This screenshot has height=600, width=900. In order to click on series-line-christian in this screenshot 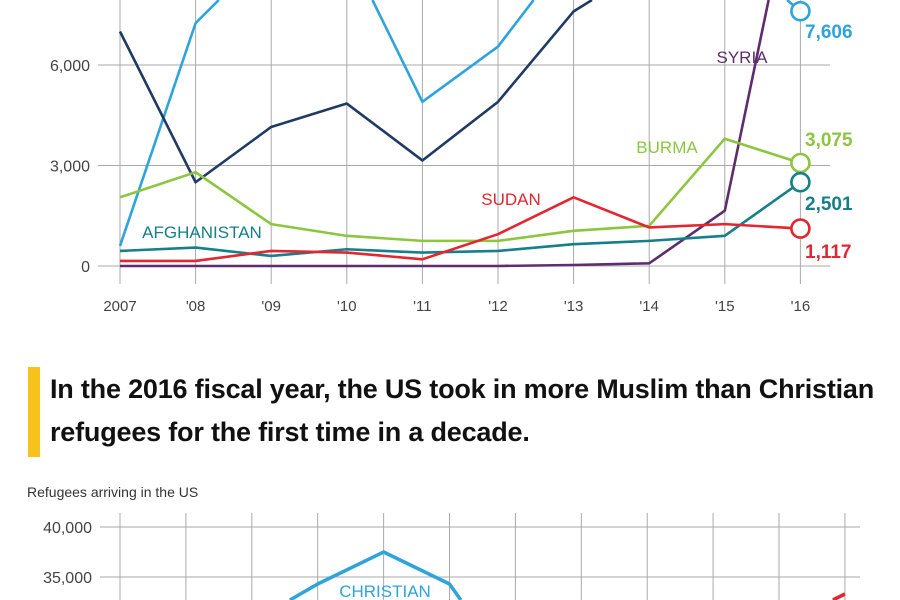, I will do `click(376, 575)`.